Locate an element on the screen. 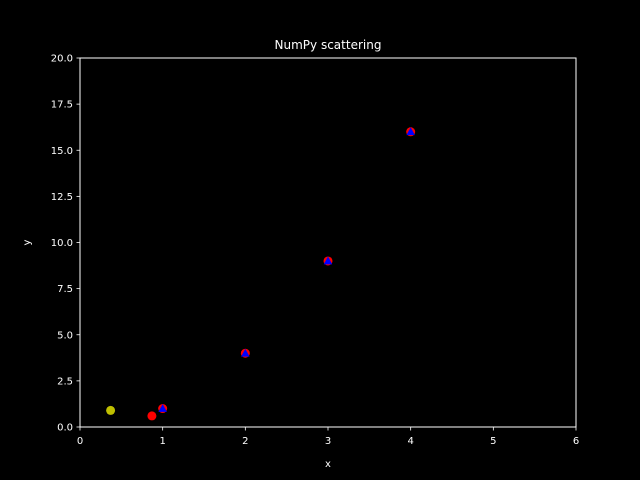  x-tick-label: 5 is located at coordinates (493, 441).